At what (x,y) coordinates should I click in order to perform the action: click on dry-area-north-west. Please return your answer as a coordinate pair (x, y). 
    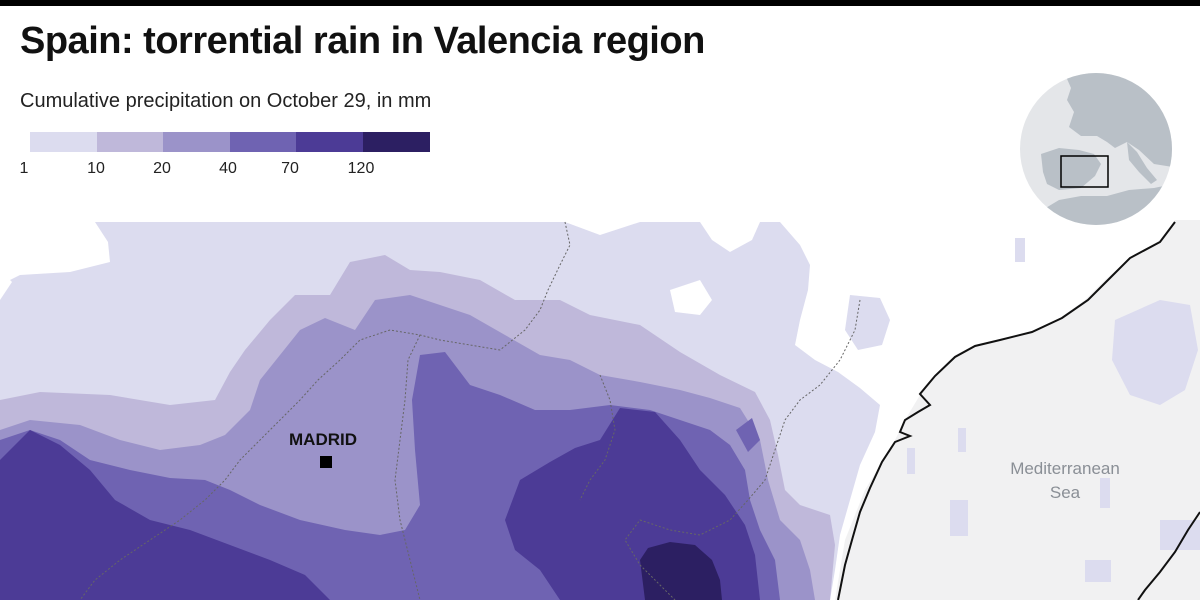
    Looking at the image, I should click on (6, 285).